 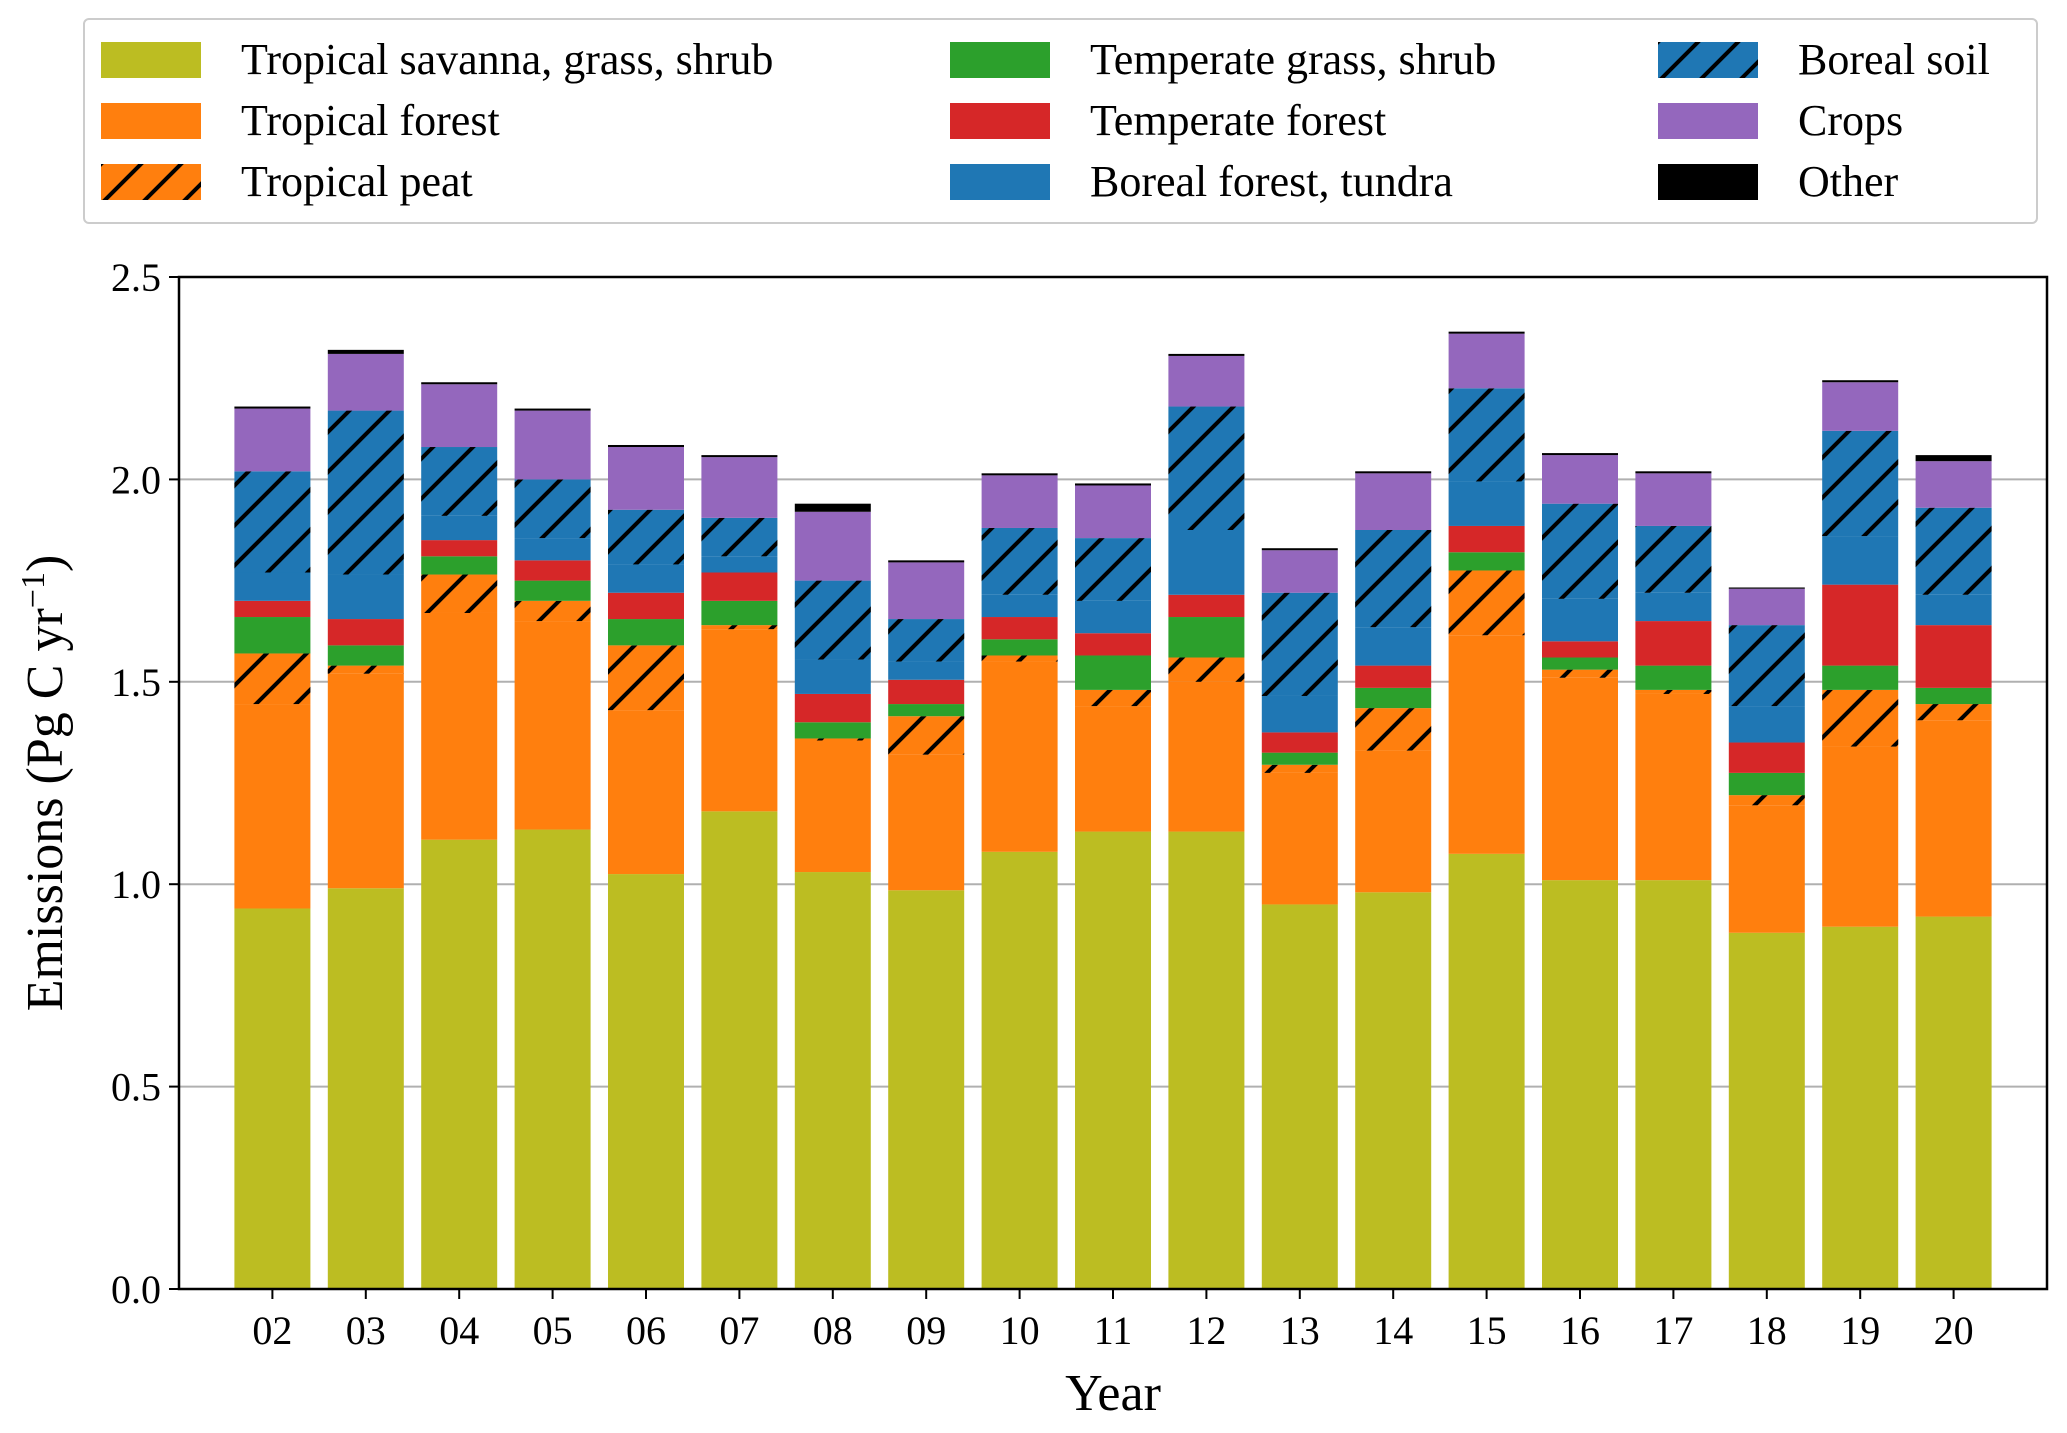 I want to click on x-tick-label: 15, so click(x=1487, y=1330).